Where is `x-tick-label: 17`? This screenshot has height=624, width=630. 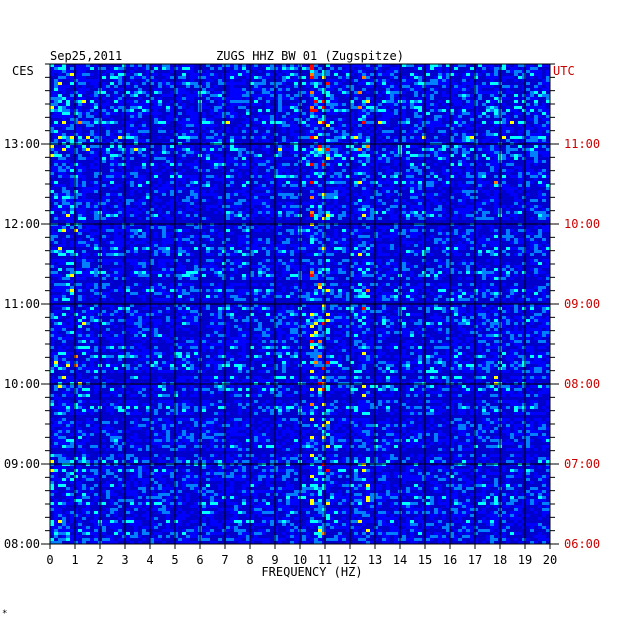
x-tick-label: 17 is located at coordinates (475, 560).